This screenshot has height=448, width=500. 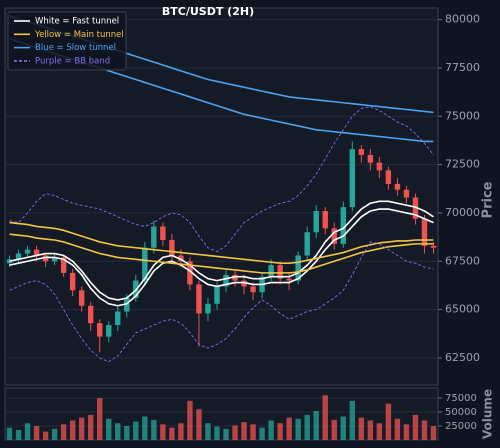 I want to click on chart-title: BTC/USDT (2H), so click(x=208, y=11).